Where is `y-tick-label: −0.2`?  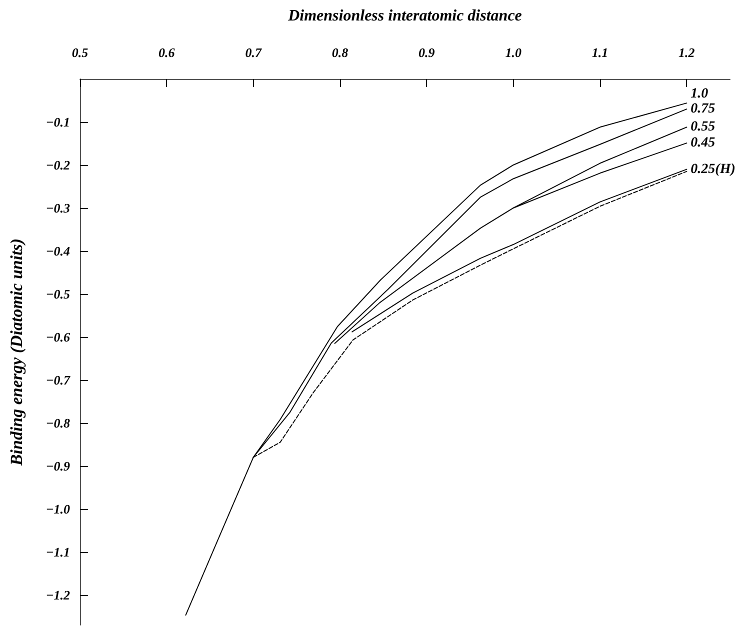
y-tick-label: −0.2 is located at coordinates (58, 164).